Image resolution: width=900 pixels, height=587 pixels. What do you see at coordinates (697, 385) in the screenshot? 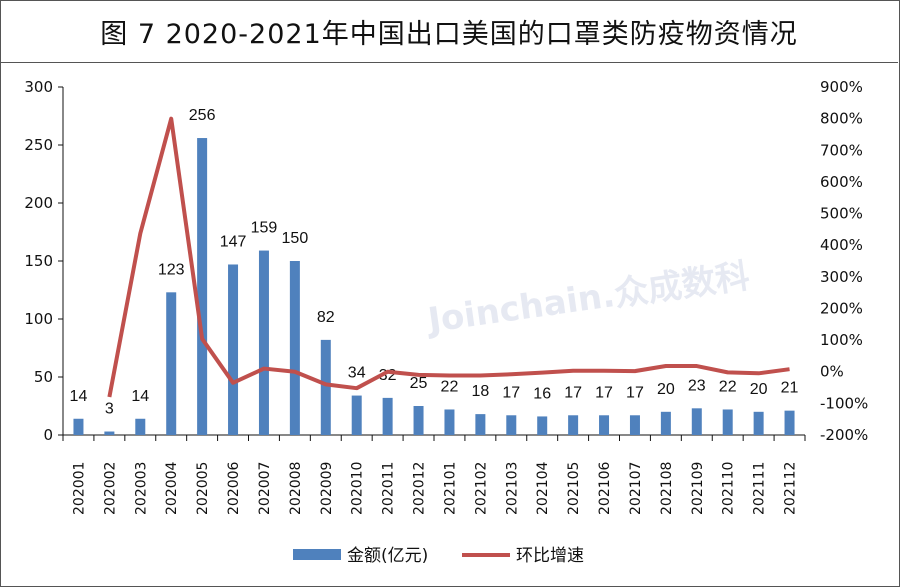
I see `data-label: 23` at bounding box center [697, 385].